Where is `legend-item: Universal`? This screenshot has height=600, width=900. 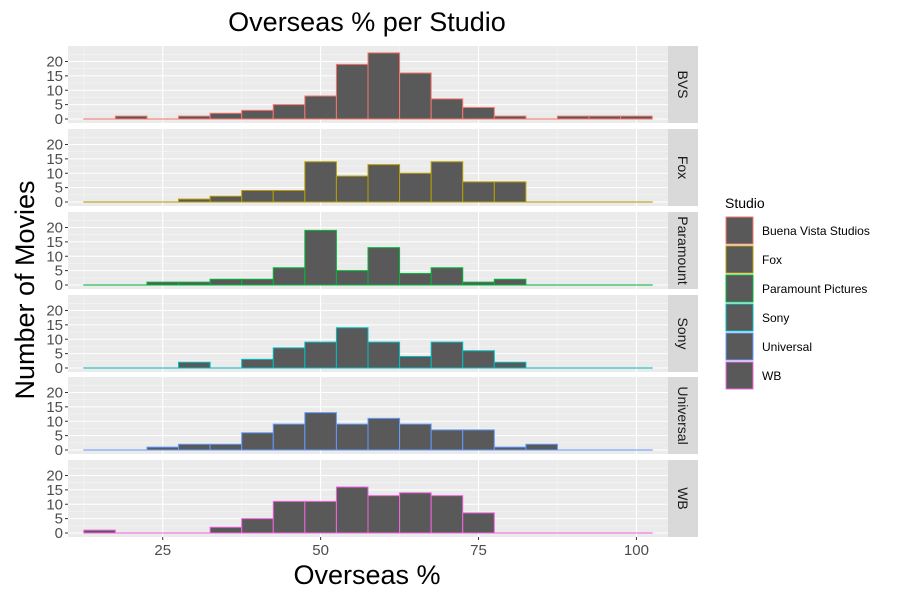 legend-item: Universal is located at coordinates (768, 346).